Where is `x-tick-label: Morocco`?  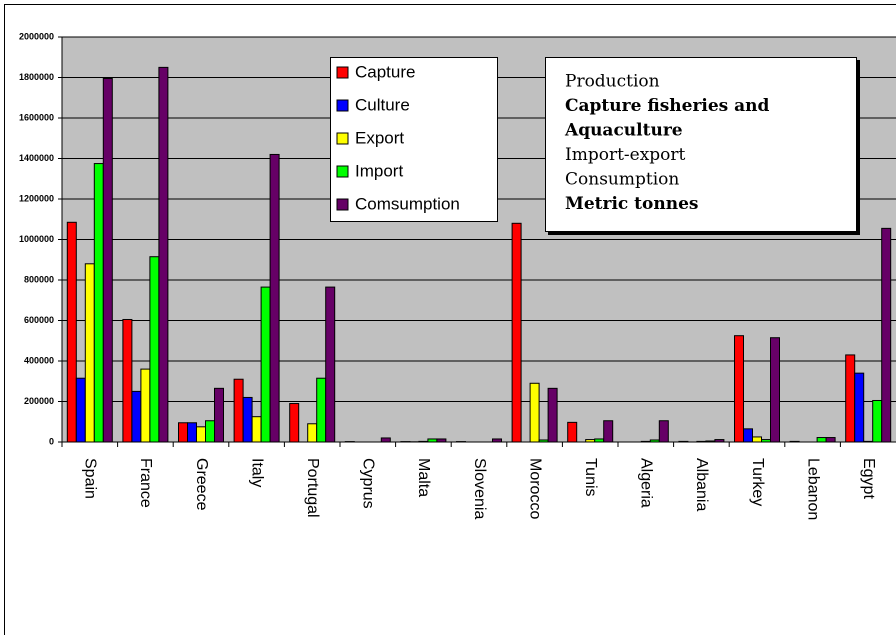 x-tick-label: Morocco is located at coordinates (534, 488).